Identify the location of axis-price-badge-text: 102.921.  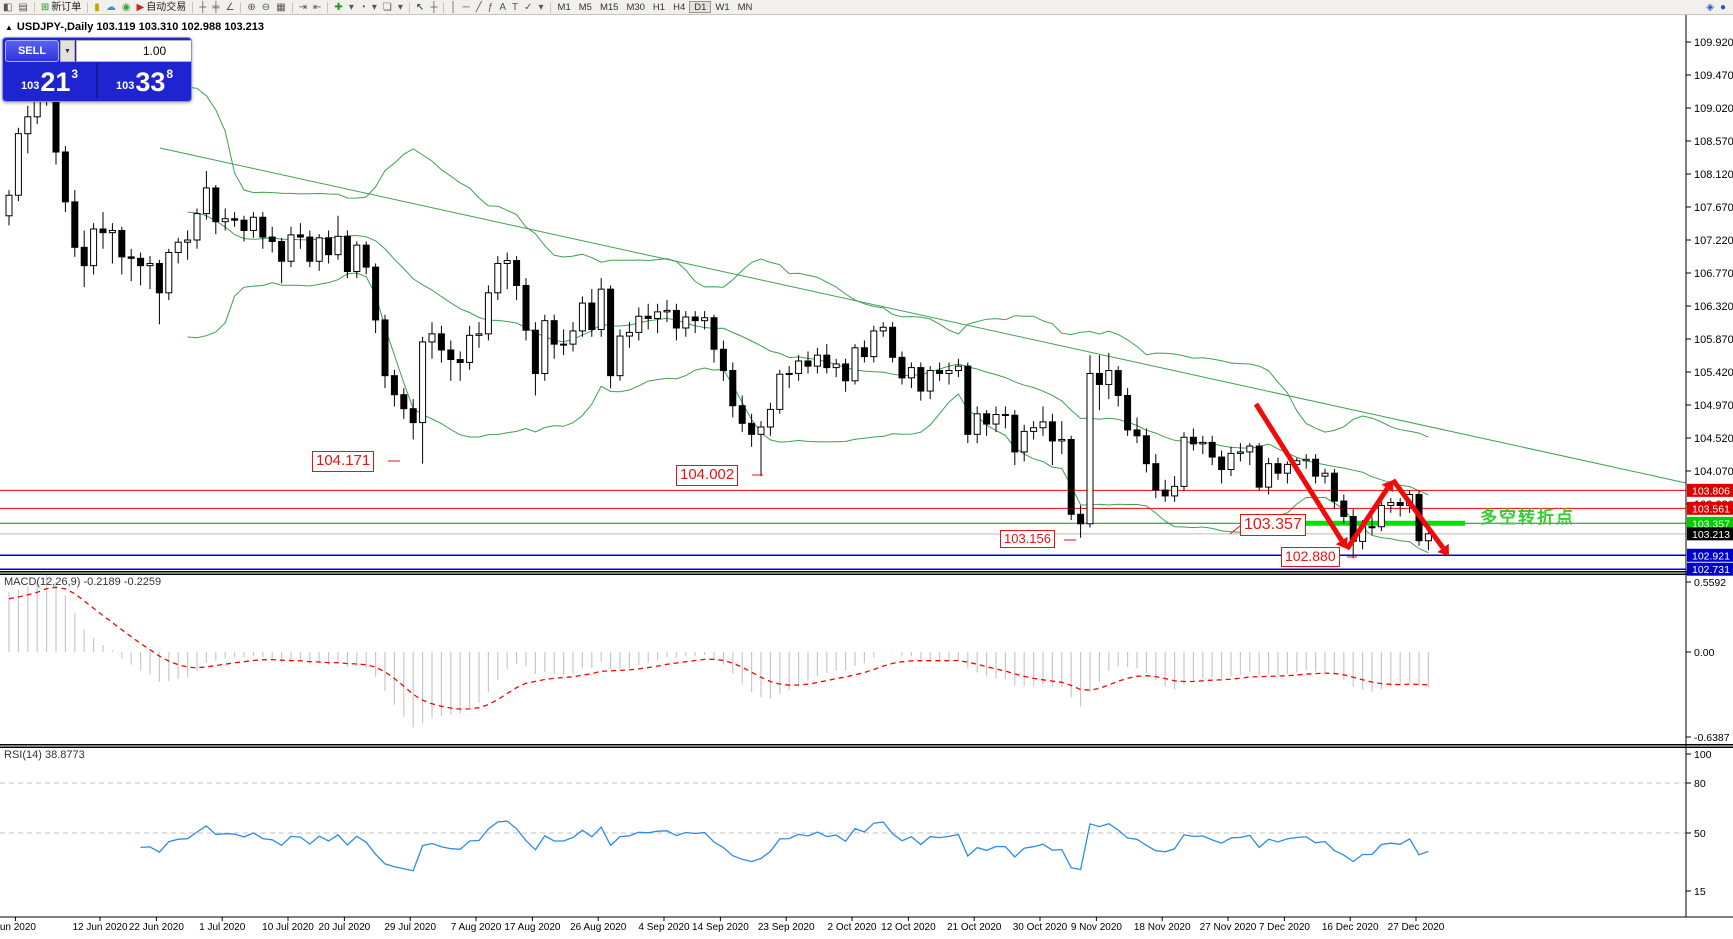
(1711, 556).